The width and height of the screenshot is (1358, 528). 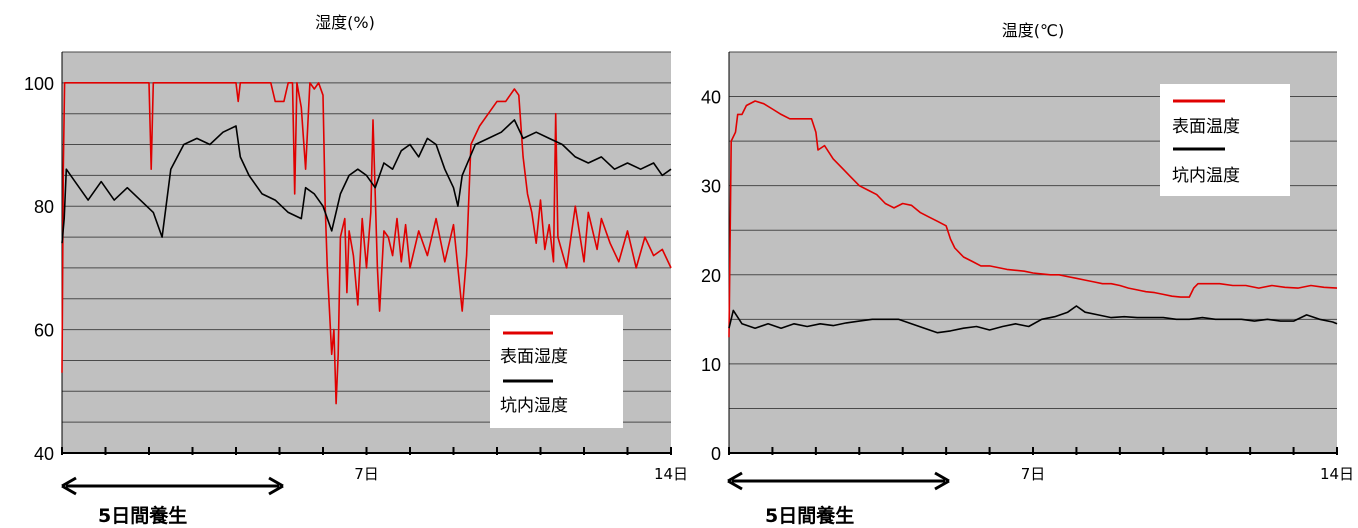 I want to click on y-tick-label: 0, so click(x=716, y=454).